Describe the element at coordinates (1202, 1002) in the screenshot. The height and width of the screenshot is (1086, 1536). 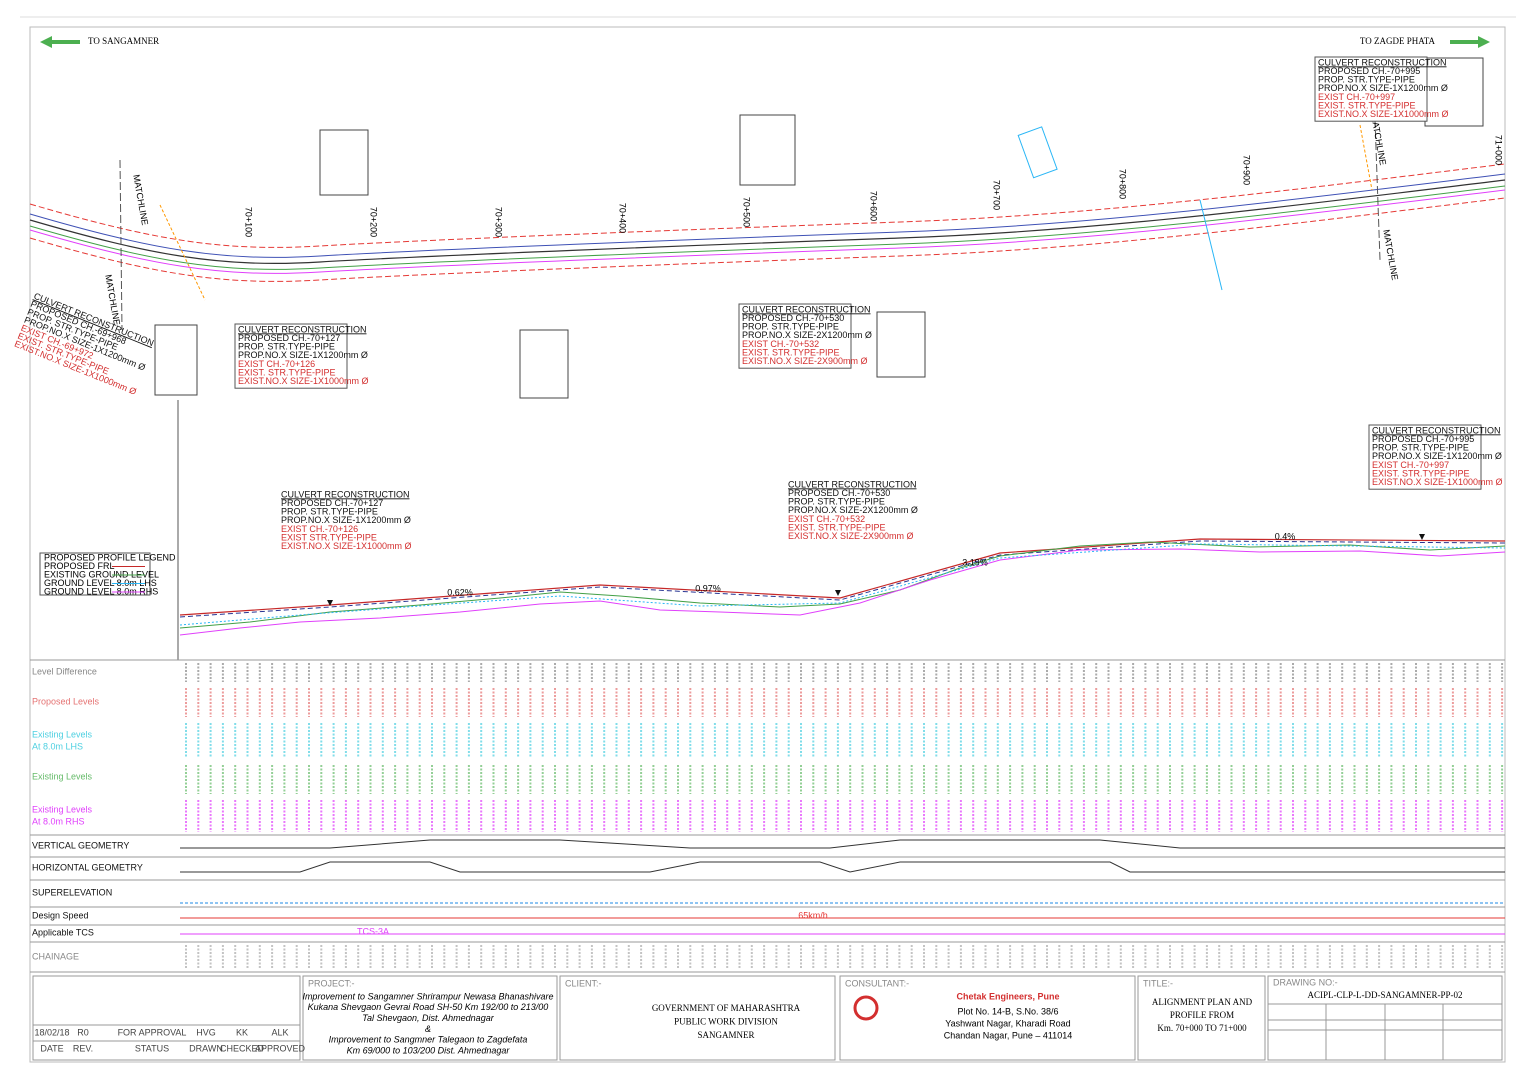
I see `title-line: ALIGNMENT PLAN AND` at that location.